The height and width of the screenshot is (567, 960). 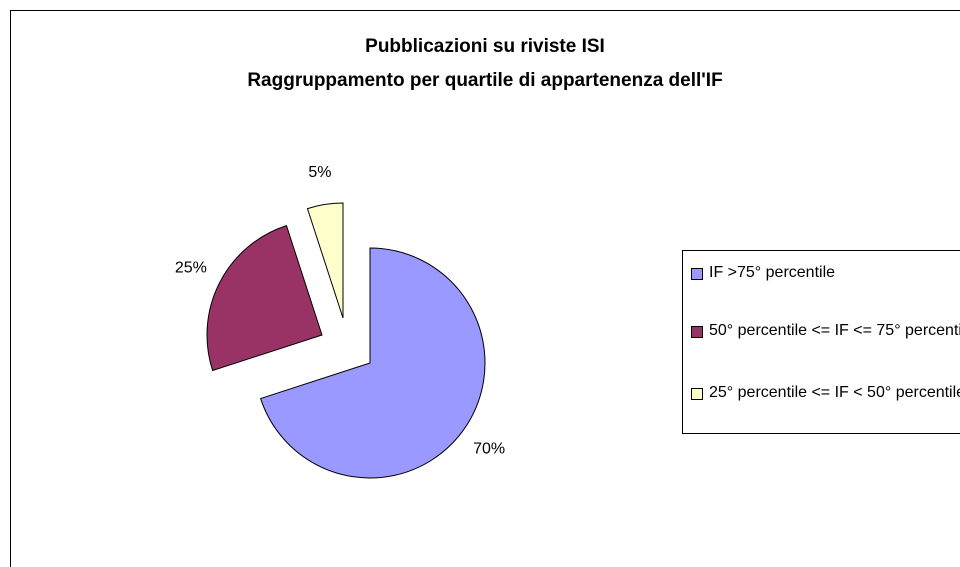 I want to click on data-label: 70%, so click(x=489, y=449).